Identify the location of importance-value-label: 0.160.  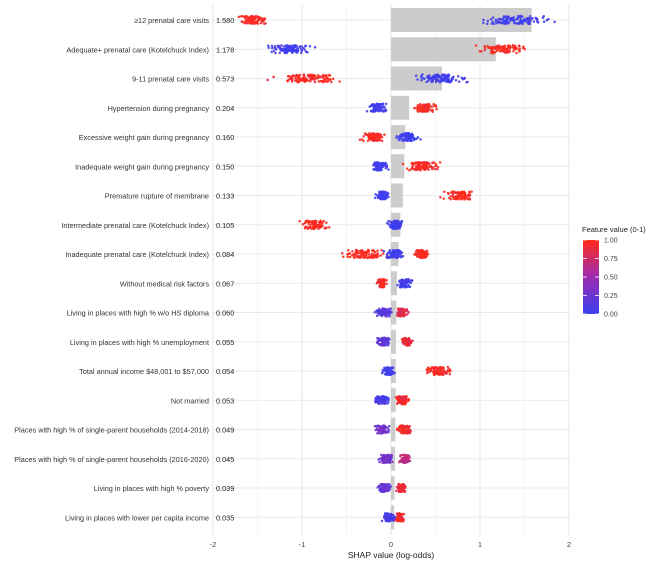
(225, 137).